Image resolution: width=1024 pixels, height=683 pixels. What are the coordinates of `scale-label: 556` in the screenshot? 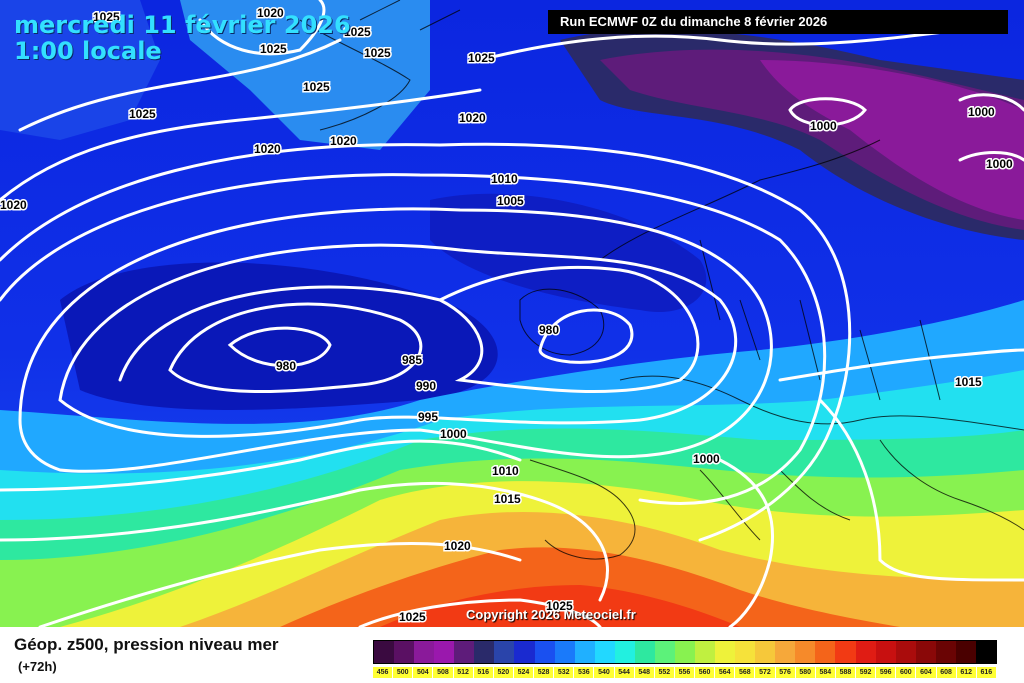 It's located at (684, 672).